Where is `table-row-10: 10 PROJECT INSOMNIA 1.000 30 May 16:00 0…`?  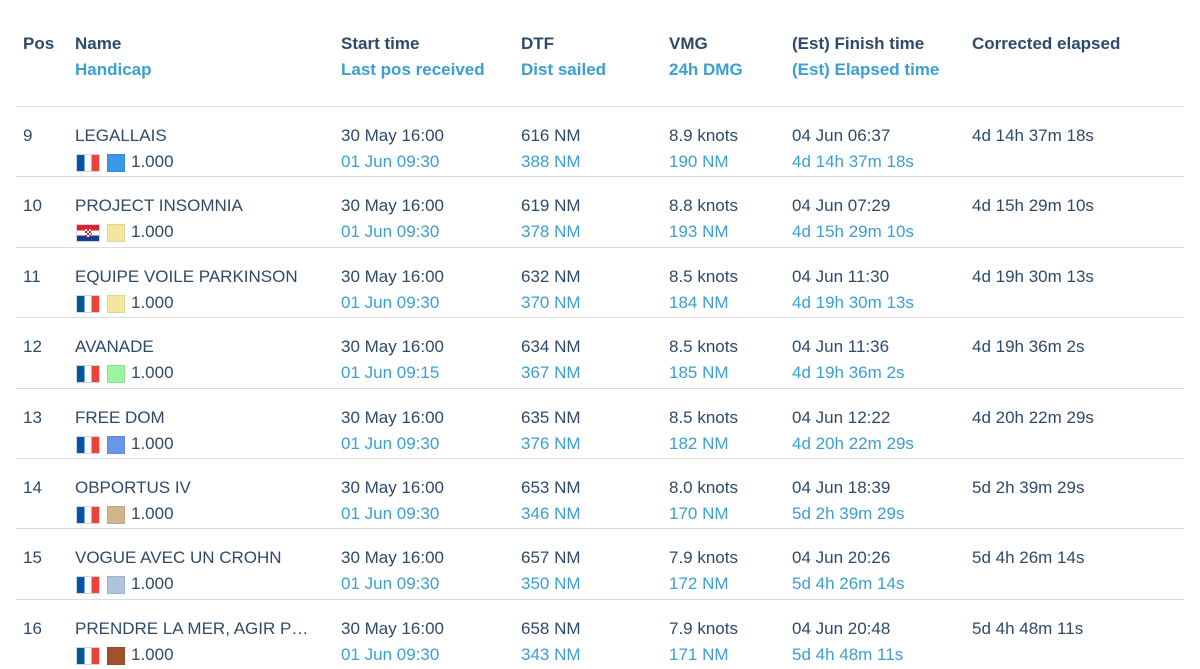
table-row-10: 10 PROJECT INSOMNIA 1.000 30 May 16:00 0… is located at coordinates (600, 211).